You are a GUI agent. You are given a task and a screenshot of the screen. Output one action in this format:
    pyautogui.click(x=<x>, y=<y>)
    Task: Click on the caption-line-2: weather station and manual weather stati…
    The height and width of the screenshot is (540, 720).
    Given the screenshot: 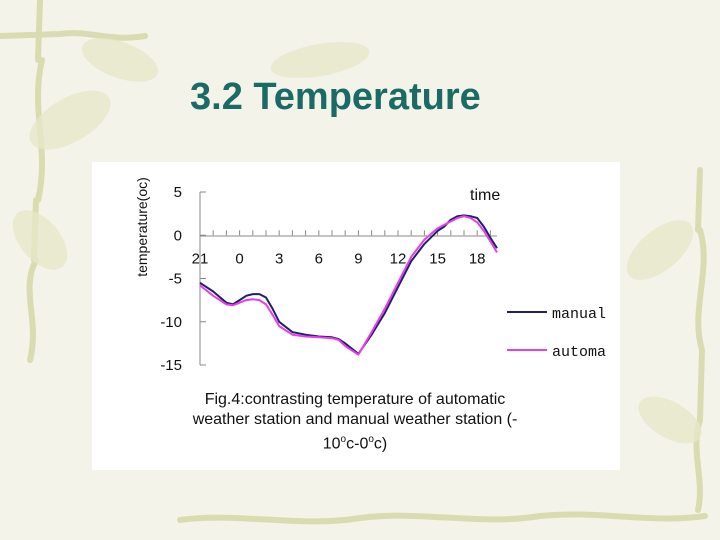 What is the action you would take?
    pyautogui.click(x=355, y=419)
    